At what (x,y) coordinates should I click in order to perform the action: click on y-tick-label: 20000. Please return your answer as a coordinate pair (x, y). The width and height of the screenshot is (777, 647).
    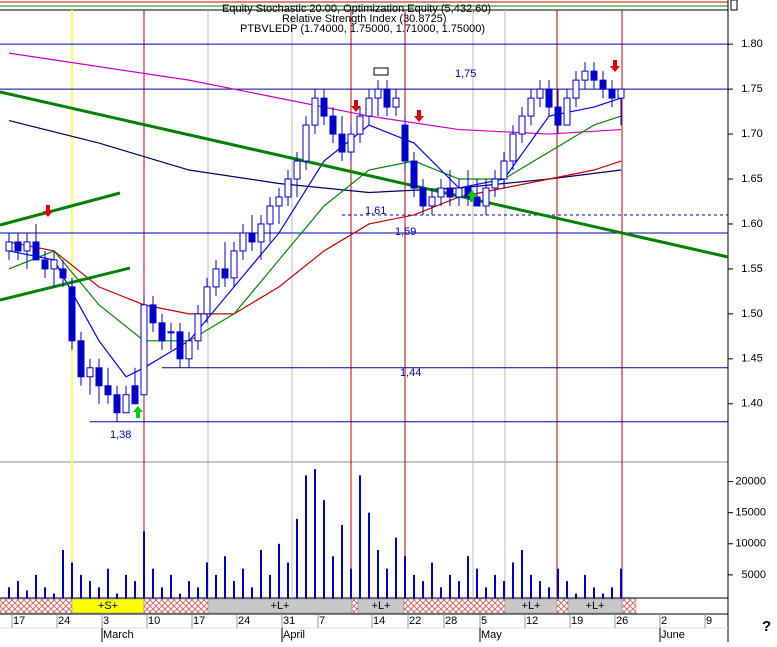
    Looking at the image, I should click on (750, 481).